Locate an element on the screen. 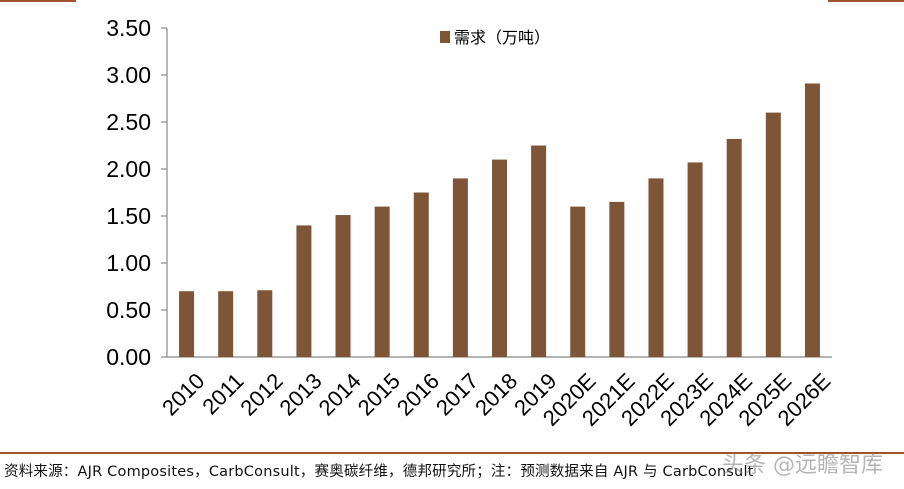  x-tick-label: 2010 is located at coordinates (183, 394).